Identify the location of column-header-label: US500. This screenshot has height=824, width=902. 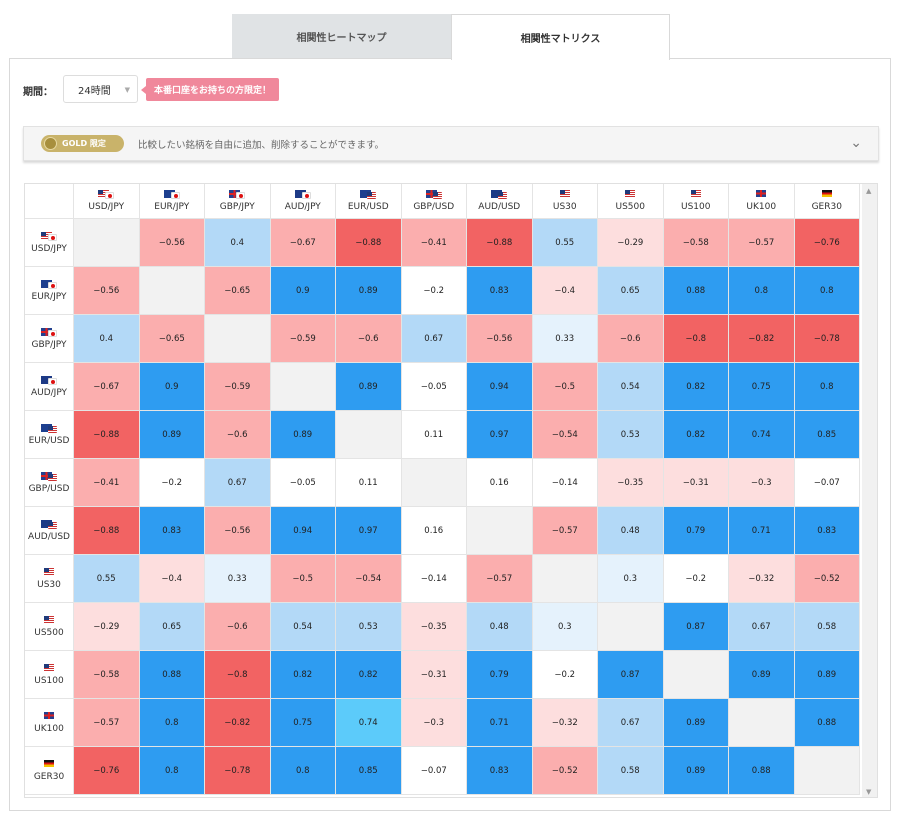
(630, 207).